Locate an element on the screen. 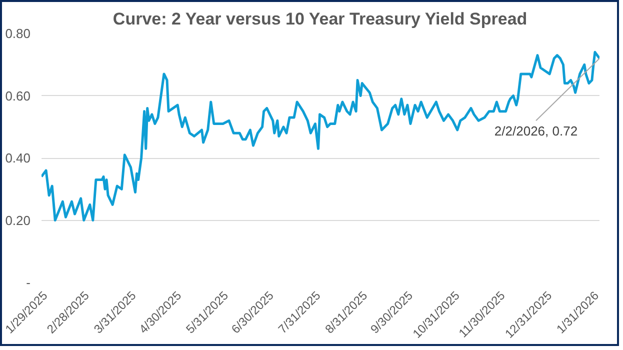  y-tick-label: - is located at coordinates (28, 282).